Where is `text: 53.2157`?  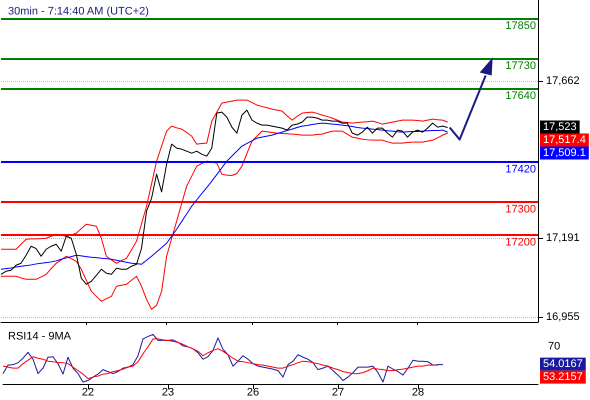
text: 53.2157 is located at coordinates (563, 377).